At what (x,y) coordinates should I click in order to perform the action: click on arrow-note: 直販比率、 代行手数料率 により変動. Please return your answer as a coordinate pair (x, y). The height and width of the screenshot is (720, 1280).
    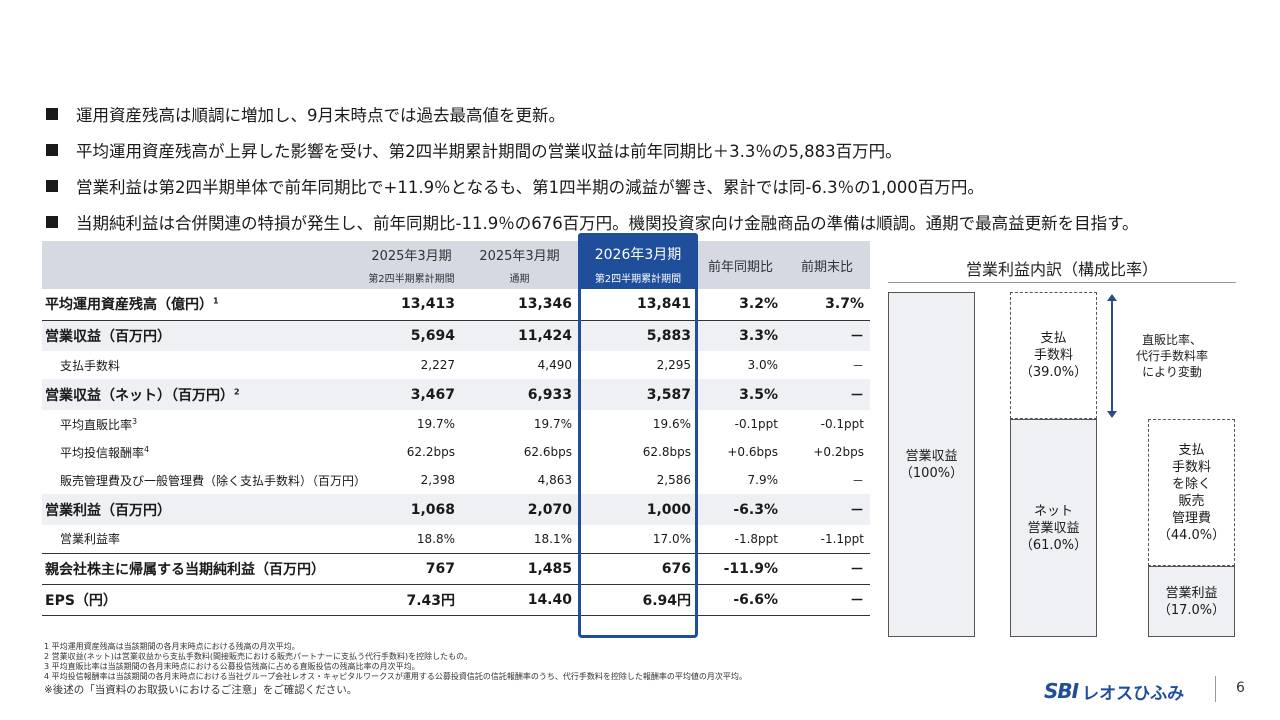
    Looking at the image, I should click on (1171, 356).